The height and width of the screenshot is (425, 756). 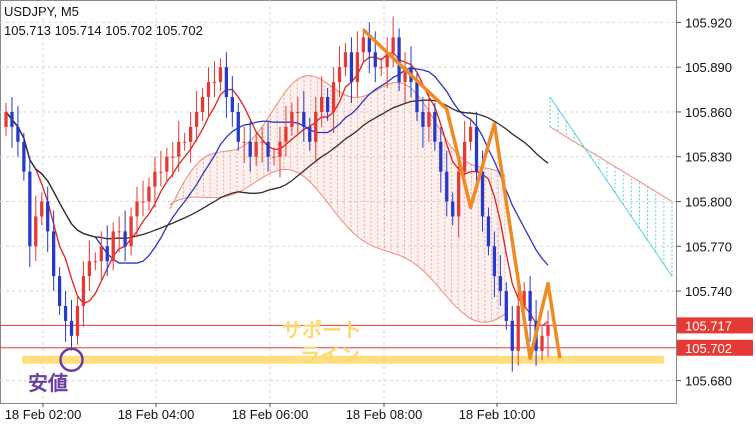 I want to click on low-annotation: 安値, so click(x=48, y=383).